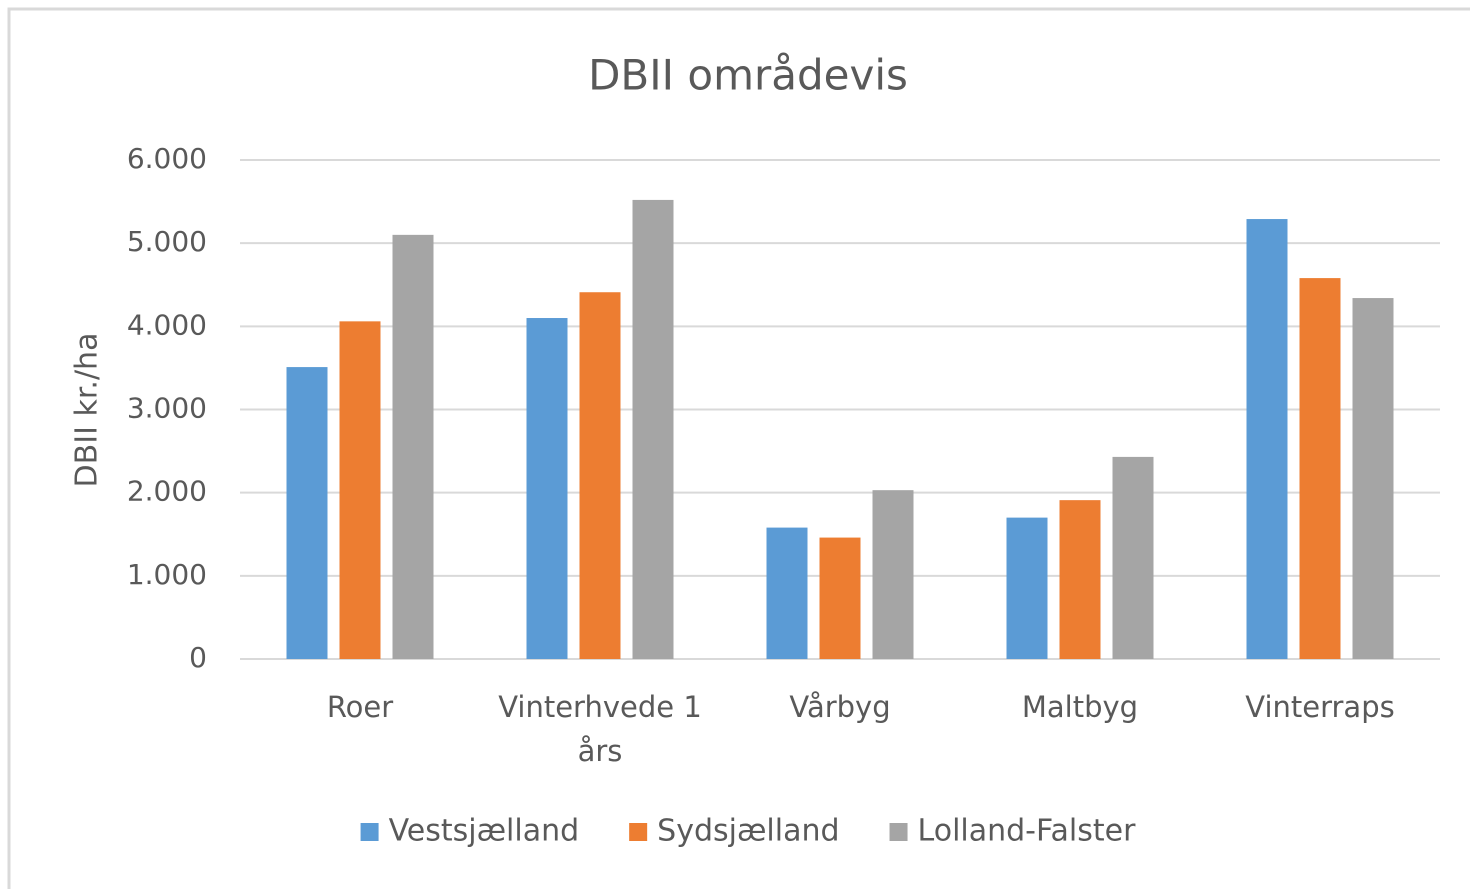  What do you see at coordinates (1080, 707) in the screenshot?
I see `x-tick-label: Maltbyg` at bounding box center [1080, 707].